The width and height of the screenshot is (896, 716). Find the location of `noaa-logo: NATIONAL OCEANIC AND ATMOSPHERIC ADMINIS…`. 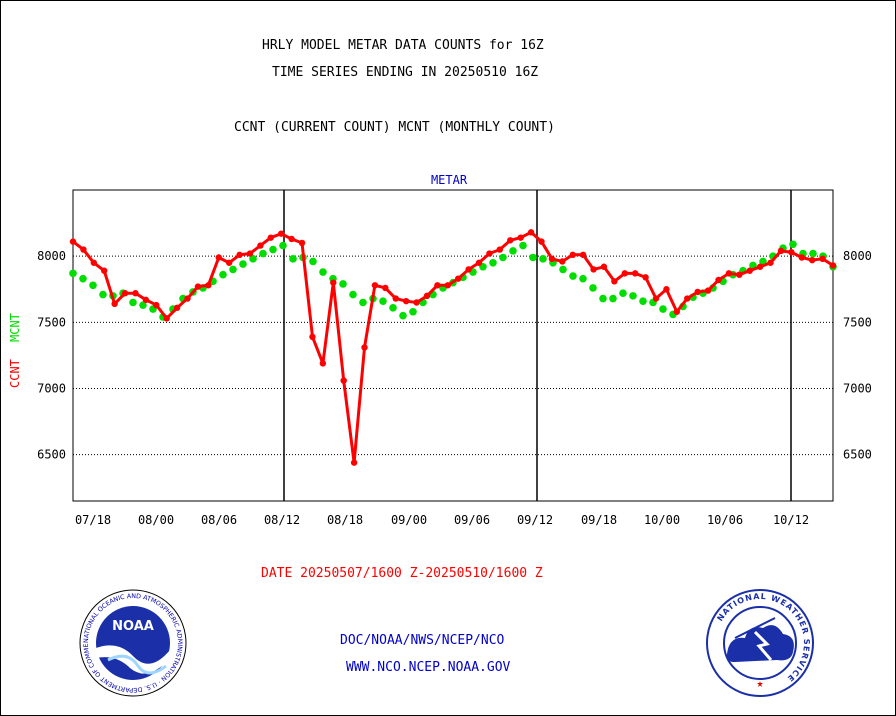

noaa-logo: NATIONAL OCEANIC AND ATMOSPHERIC ADMINIS… is located at coordinates (132, 642).